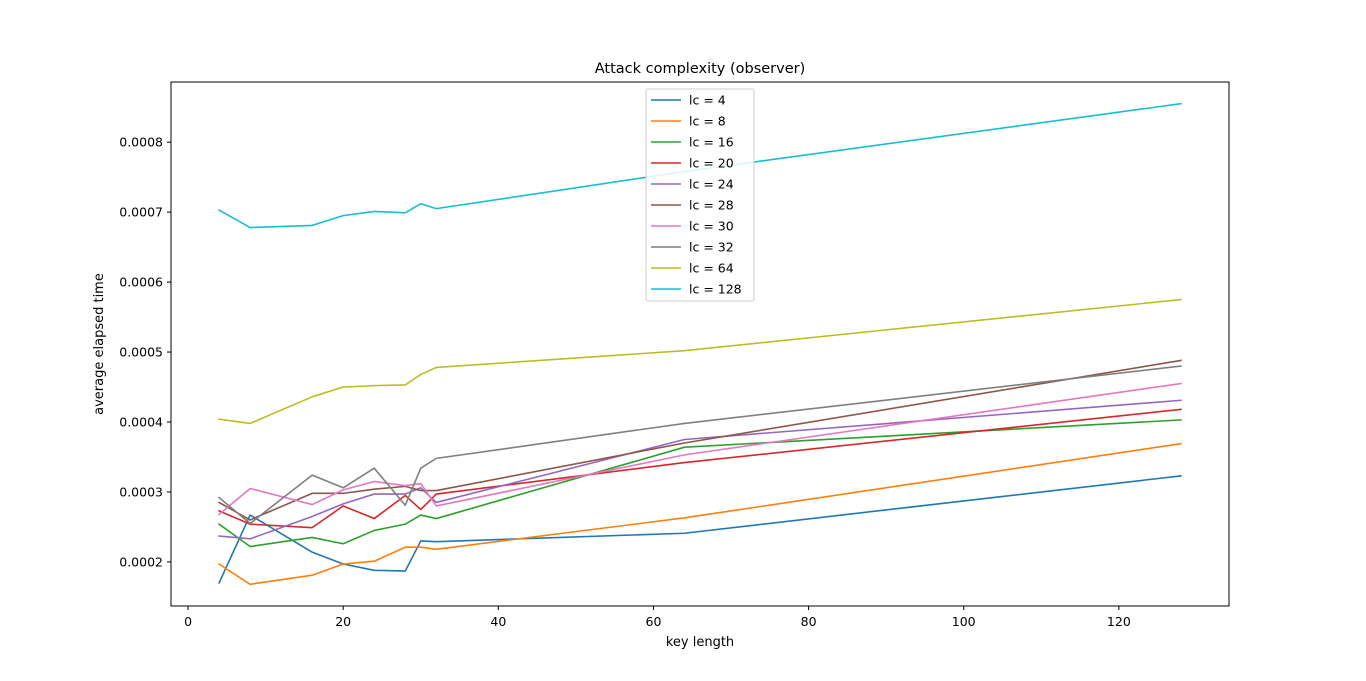 The width and height of the screenshot is (1366, 681). What do you see at coordinates (141, 561) in the screenshot?
I see `y-tick-label: 0.0002` at bounding box center [141, 561].